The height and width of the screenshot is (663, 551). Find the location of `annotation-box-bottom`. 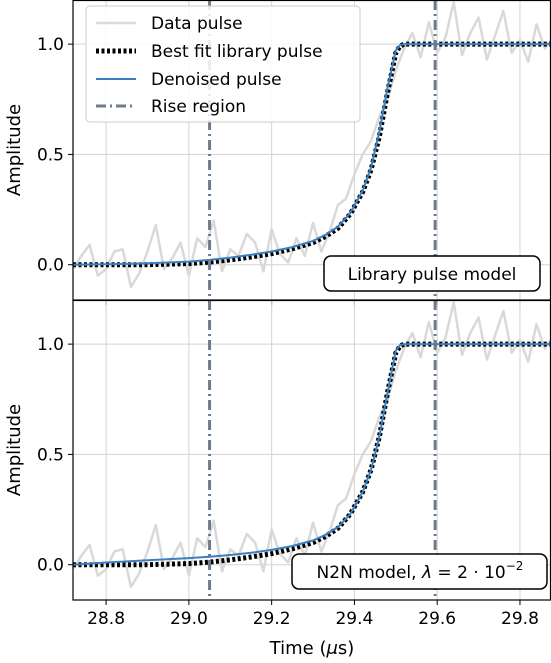

annotation-box-bottom is located at coordinates (419, 571).